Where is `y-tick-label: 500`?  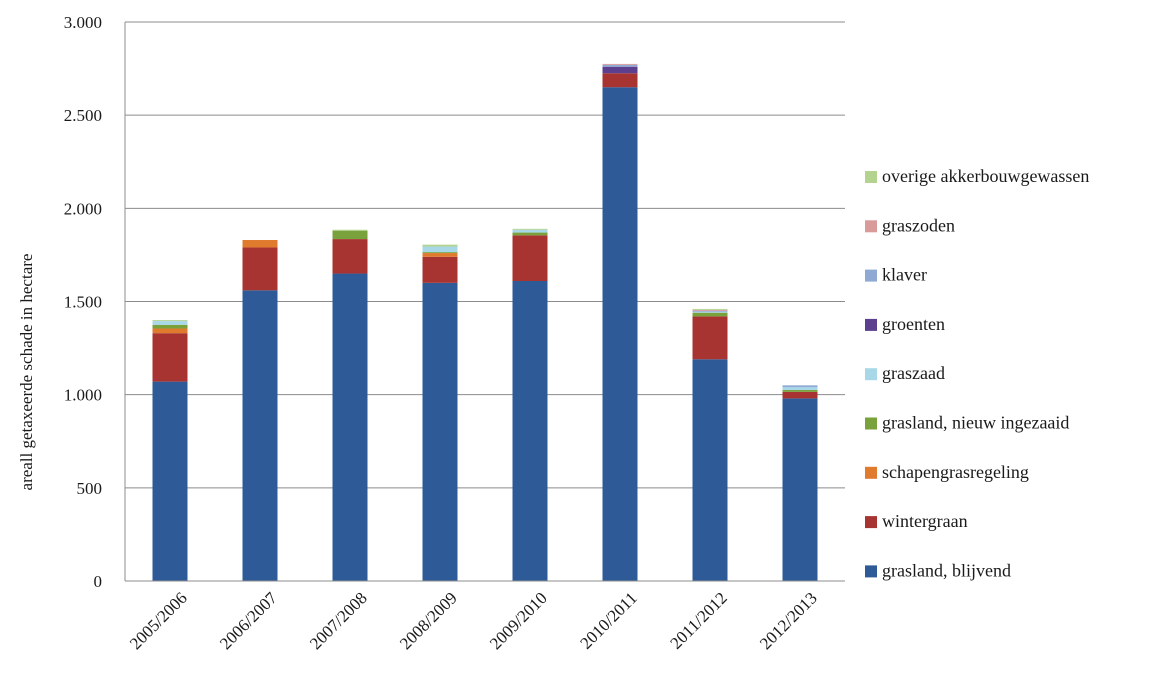
y-tick-label: 500 is located at coordinates (90, 488).